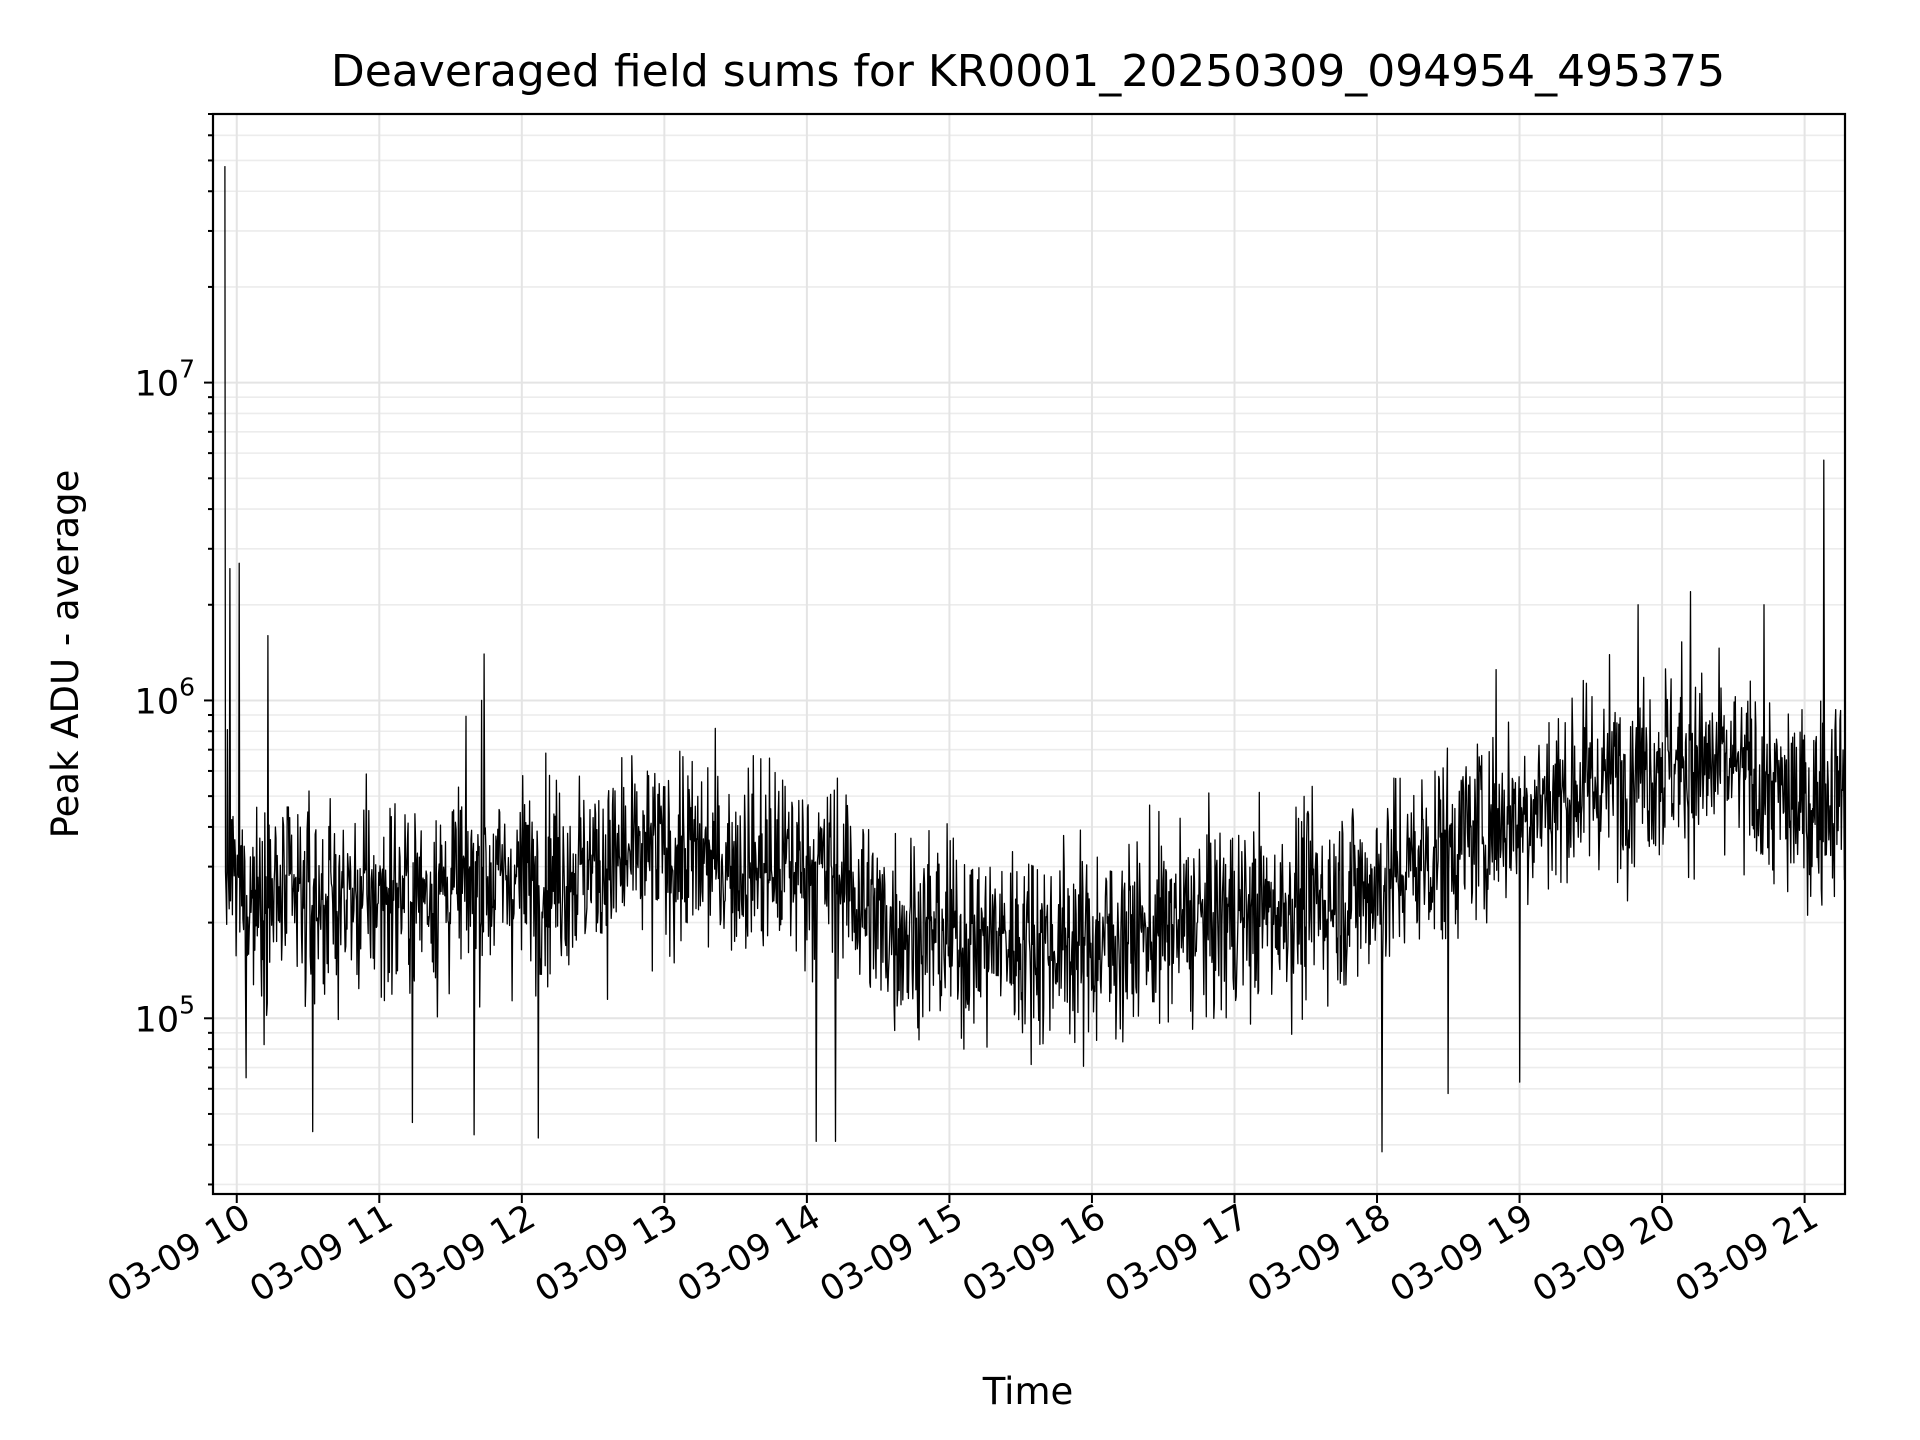 The image size is (1920, 1440). Describe the element at coordinates (1028, 1391) in the screenshot. I see `x-axis-label: Time` at that location.